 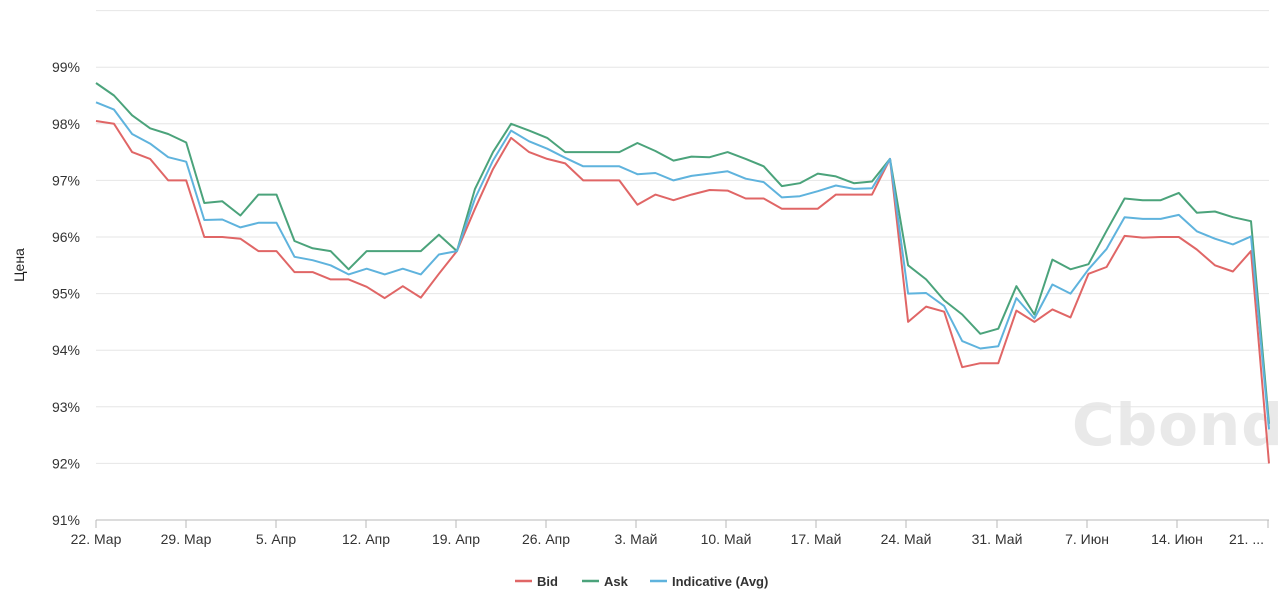 What do you see at coordinates (1087, 539) in the screenshot?
I see `x-tick-label: 7. Июн` at bounding box center [1087, 539].